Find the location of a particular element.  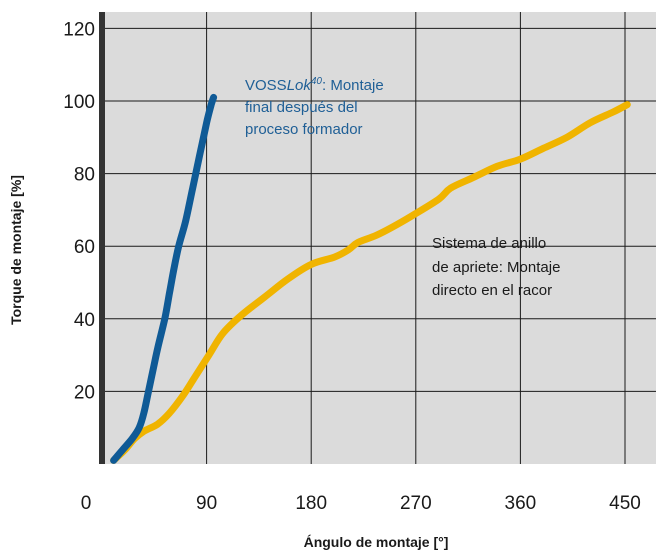

y-tick-label: 80 is located at coordinates (84, 175).